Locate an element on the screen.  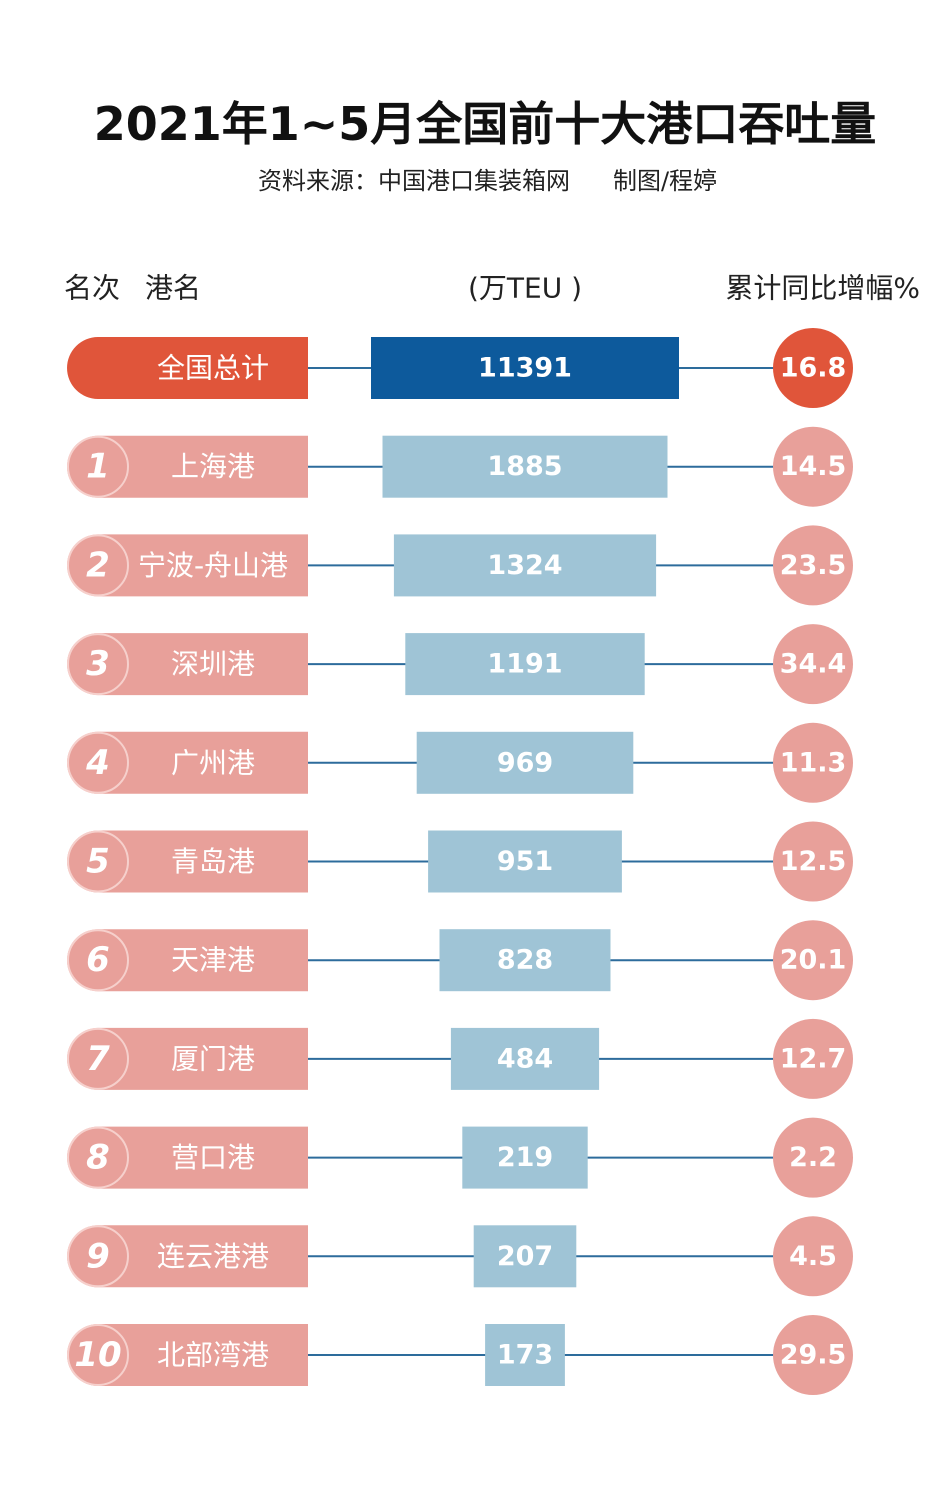
growth-value: 4.5 is located at coordinates (813, 1256).